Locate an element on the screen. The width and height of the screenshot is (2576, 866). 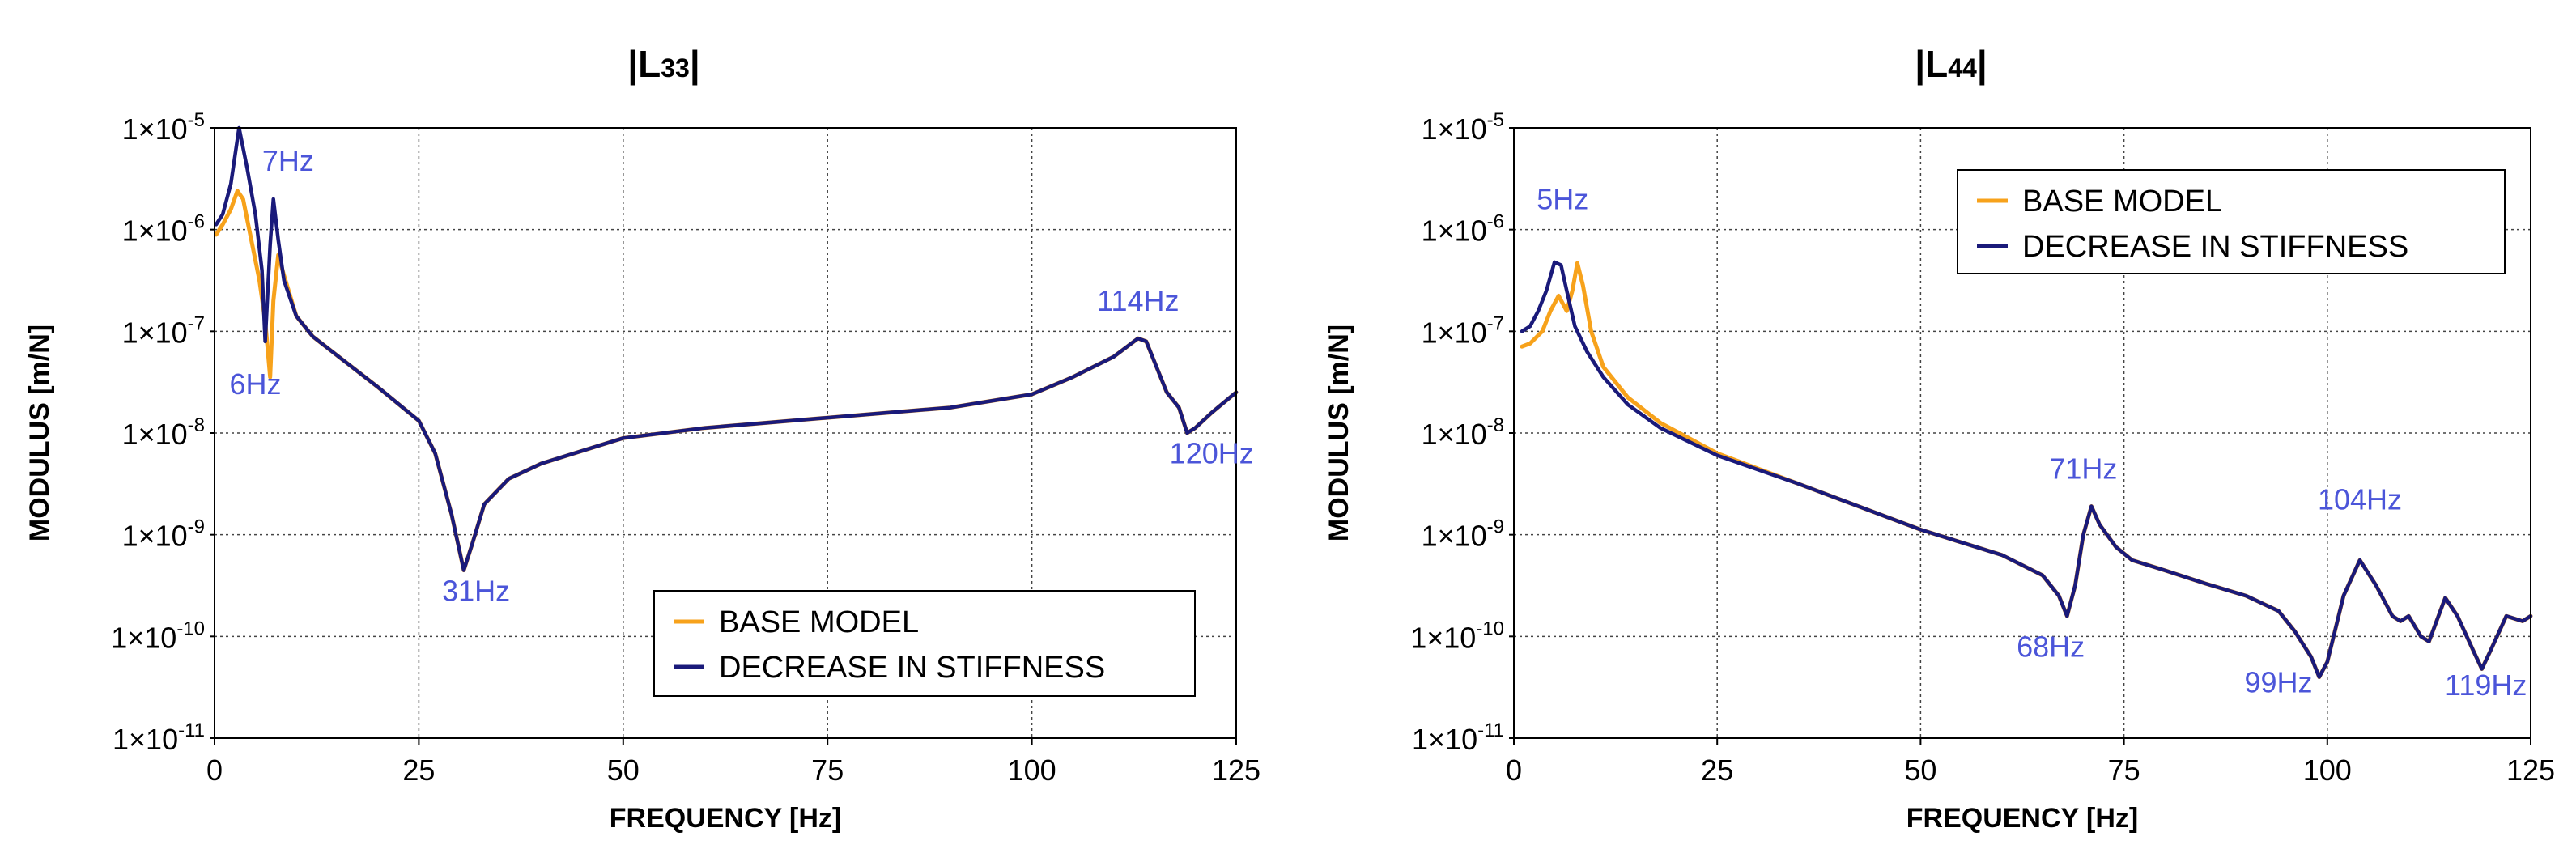
peak-annotation: 6Hz is located at coordinates (255, 384).